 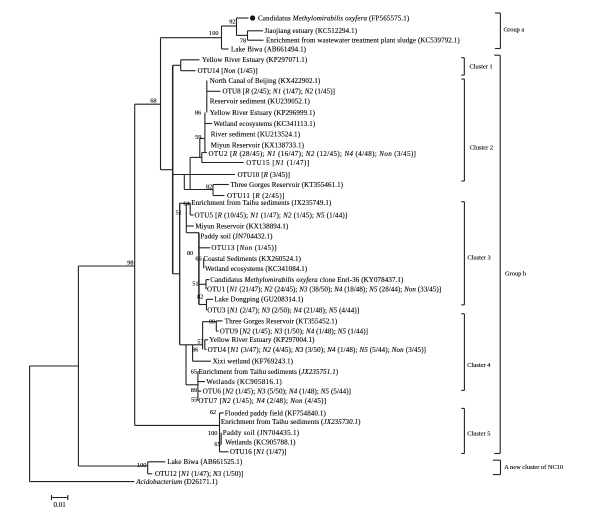 What do you see at coordinates (481, 67) in the screenshot?
I see `svg-text: Cluster 1` at bounding box center [481, 67].